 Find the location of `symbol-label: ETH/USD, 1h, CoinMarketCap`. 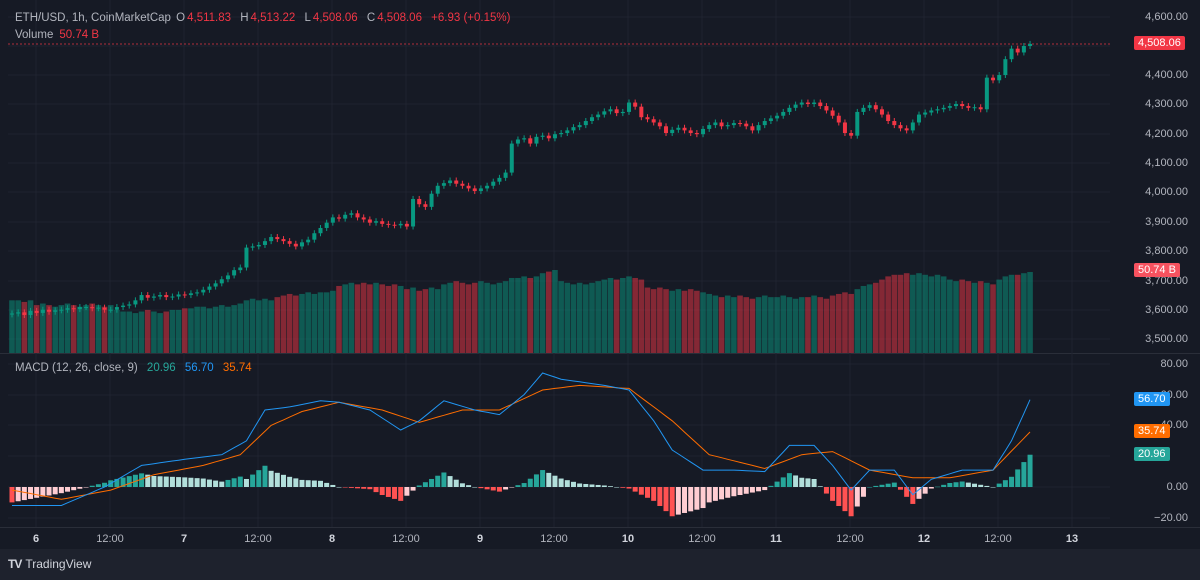

symbol-label: ETH/USD, 1h, CoinMarketCap is located at coordinates (93, 18).